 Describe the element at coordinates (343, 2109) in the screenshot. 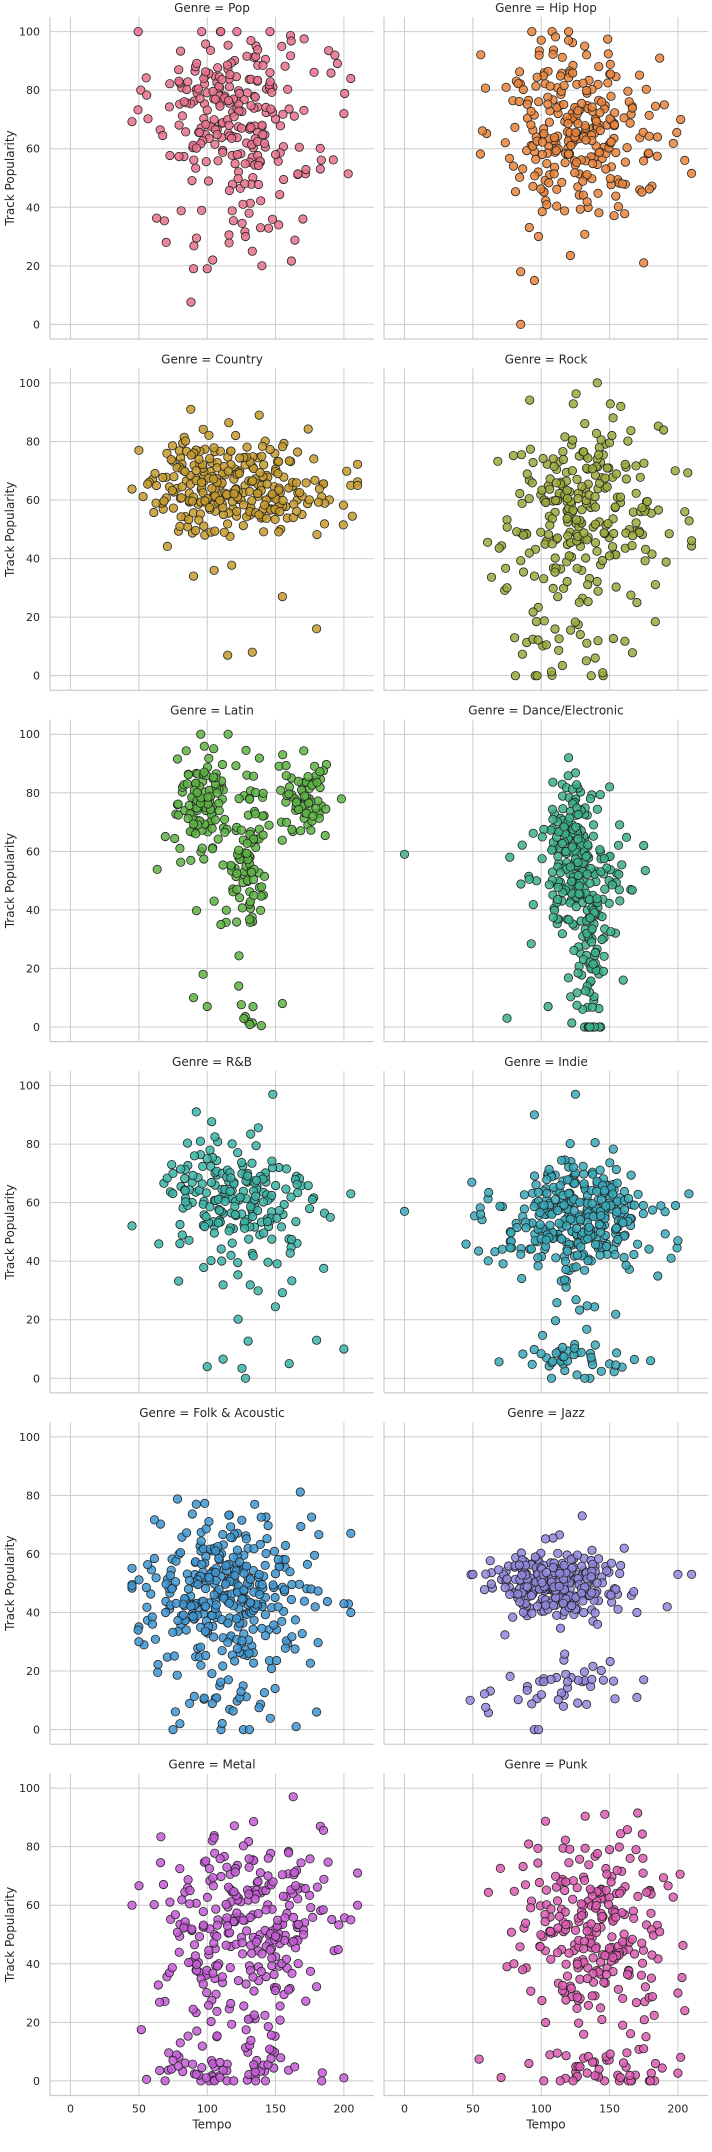

I see `x-tick-label: 200` at that location.